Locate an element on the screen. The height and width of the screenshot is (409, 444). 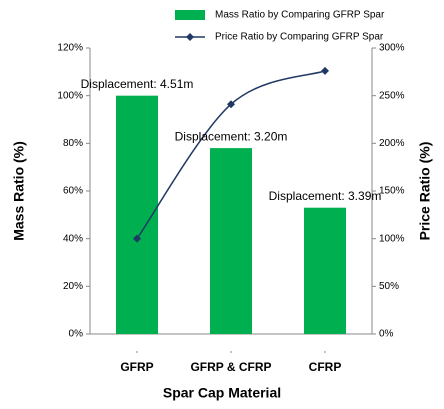
x-tick-label: GFRP & CFRP is located at coordinates (230, 367).